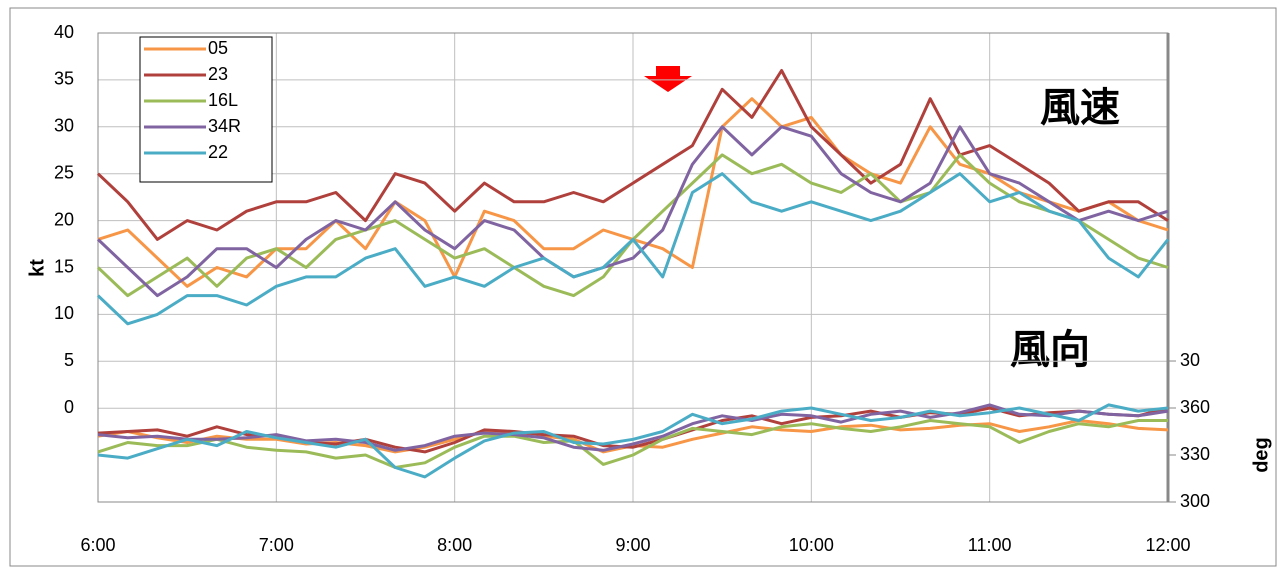 Image resolution: width=1282 pixels, height=568 pixels. I want to click on x-tick-label: 12:00, so click(1167, 545).